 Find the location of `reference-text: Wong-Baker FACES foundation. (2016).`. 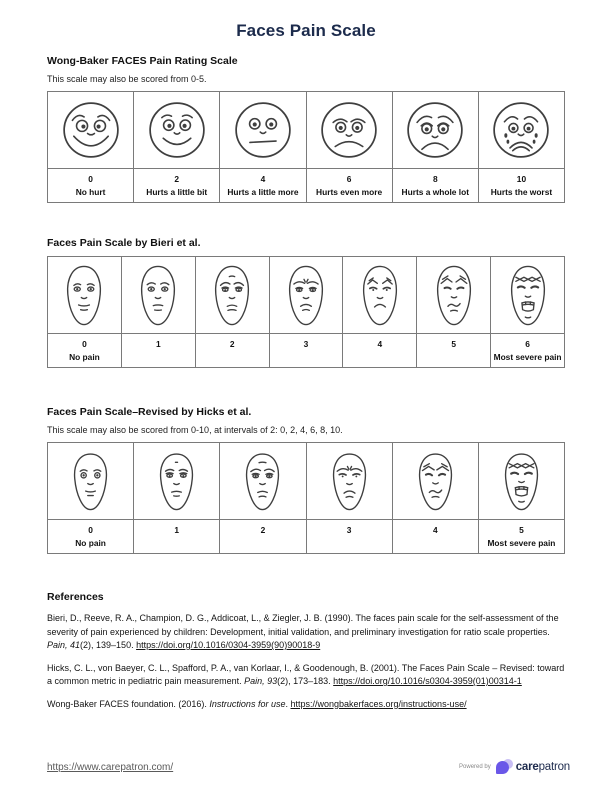

reference-text: Wong-Baker FACES foundation. (2016). is located at coordinates (128, 703).